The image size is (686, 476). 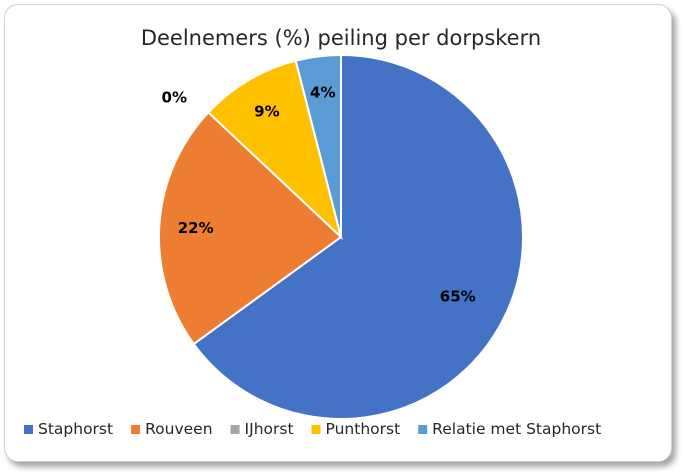 What do you see at coordinates (274, 150) in the screenshot?
I see `pie-slice-punthorst` at bounding box center [274, 150].